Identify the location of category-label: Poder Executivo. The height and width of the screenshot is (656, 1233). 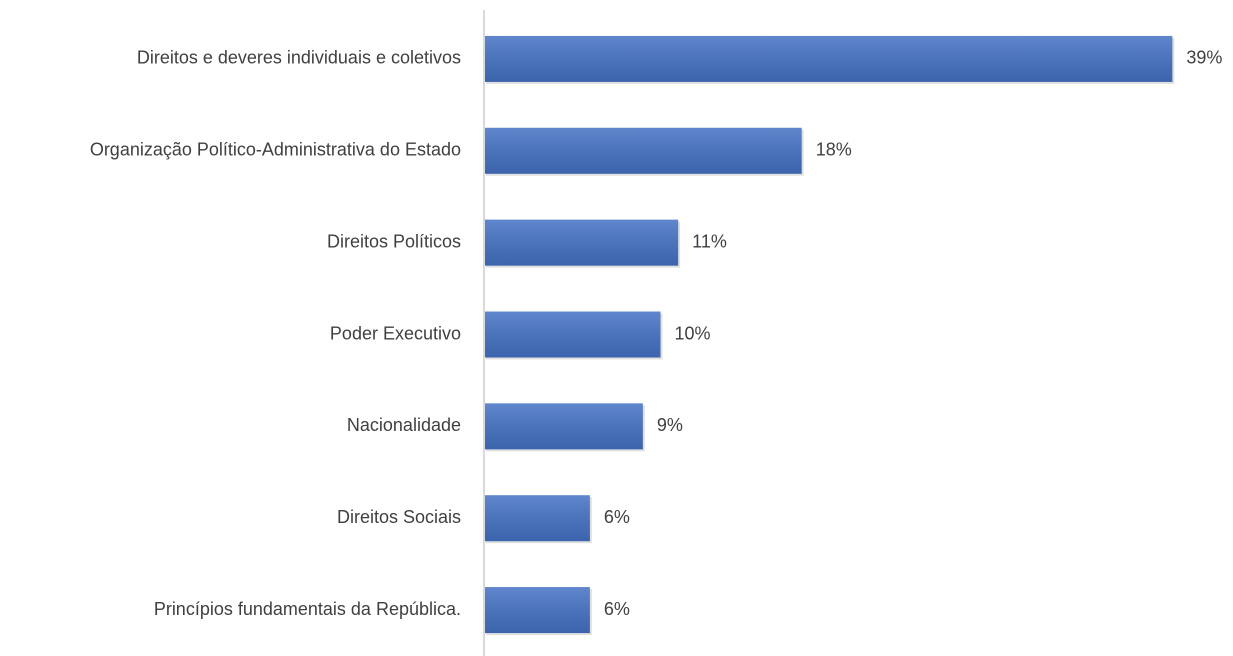
(395, 333).